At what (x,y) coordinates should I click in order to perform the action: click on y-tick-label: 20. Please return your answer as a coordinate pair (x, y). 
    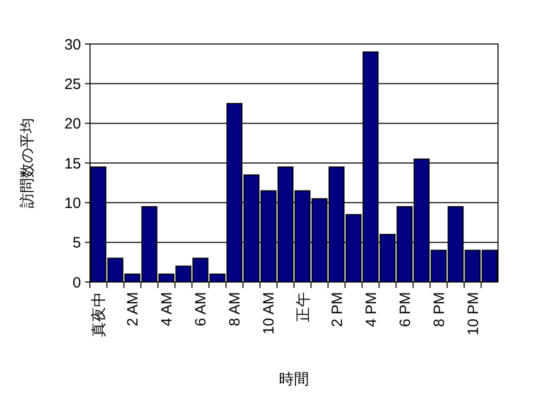
    Looking at the image, I should click on (72, 124).